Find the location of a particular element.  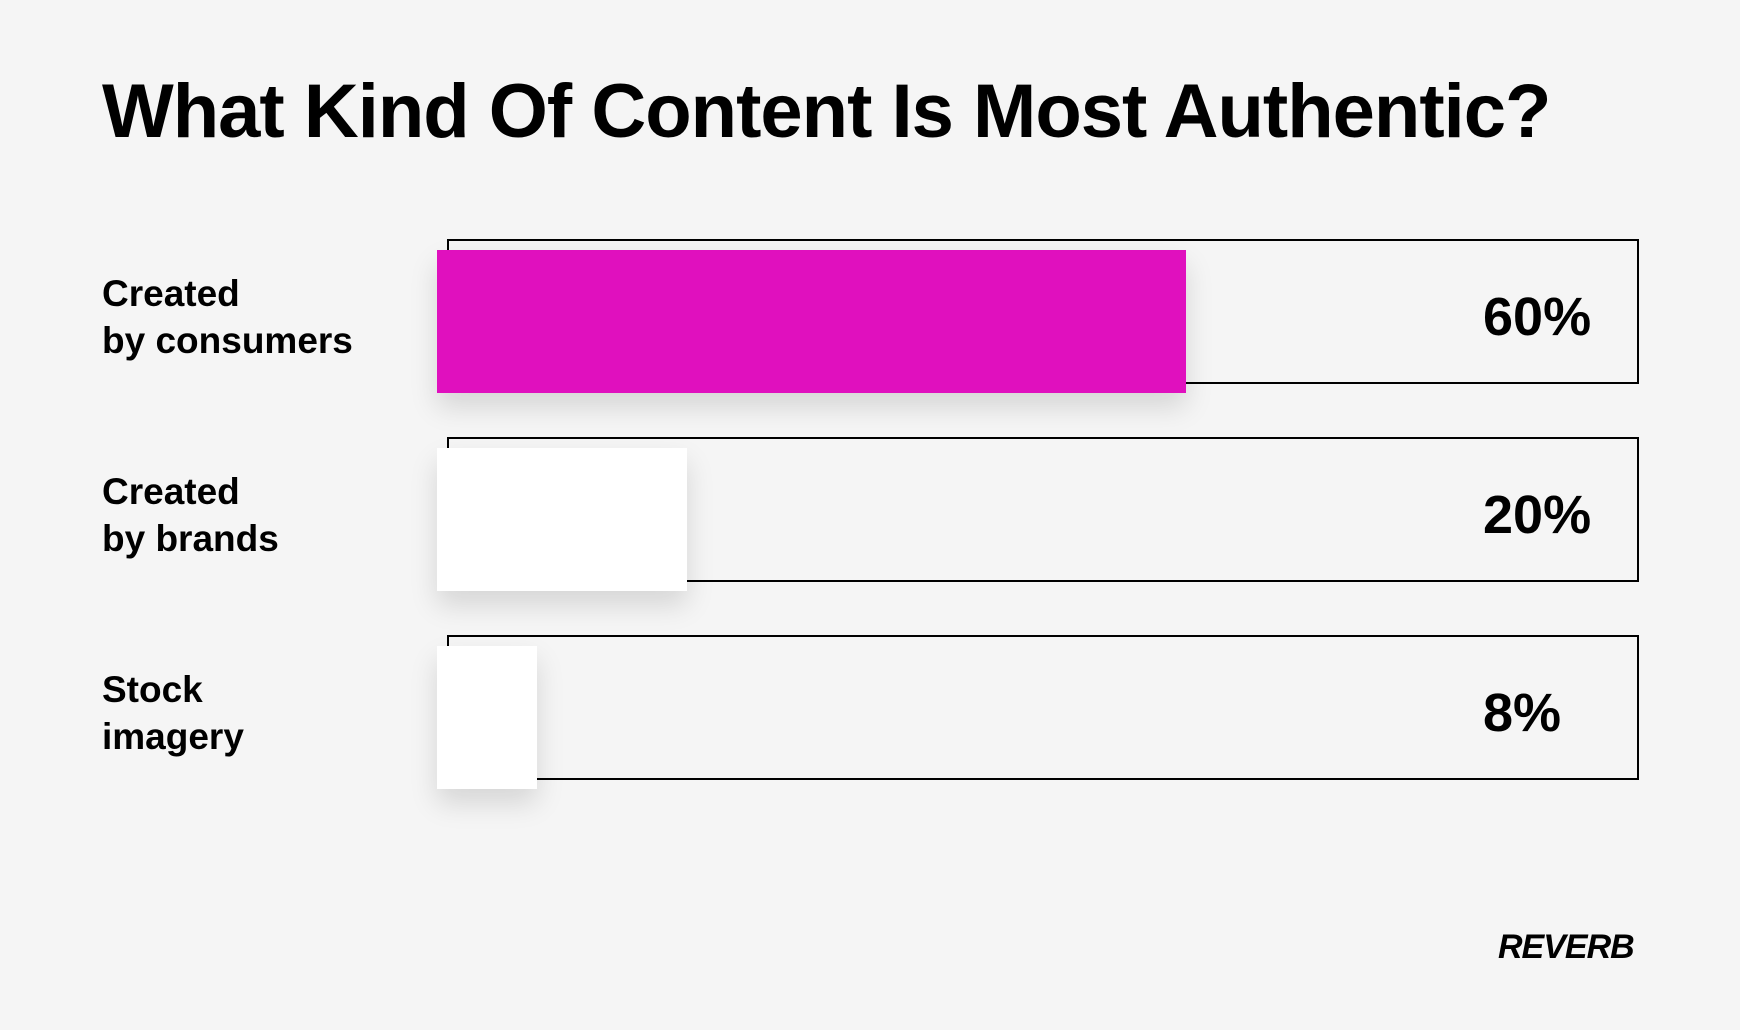

logo: REVERB is located at coordinates (1566, 947).